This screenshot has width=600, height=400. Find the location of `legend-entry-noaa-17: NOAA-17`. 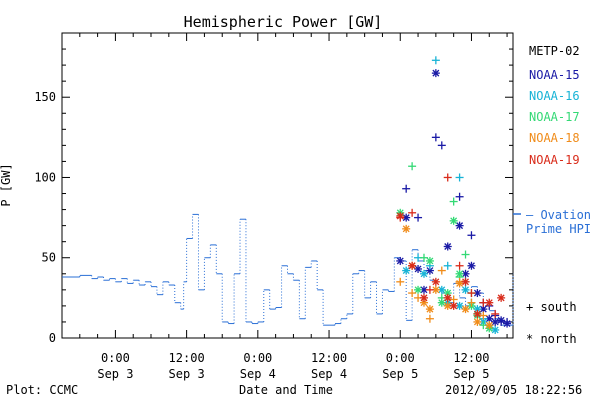

legend-entry-noaa-17: NOAA-17 is located at coordinates (554, 117).